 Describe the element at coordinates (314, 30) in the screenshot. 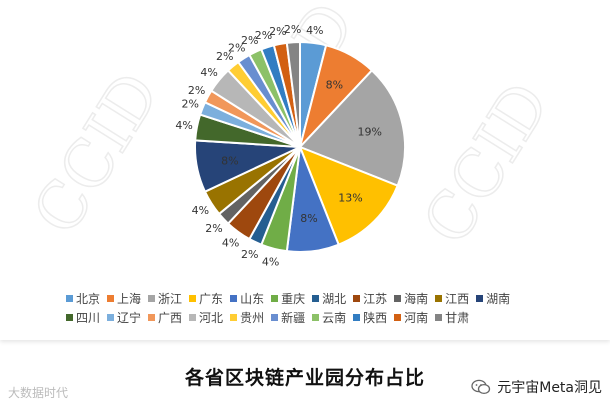

I see `data-label-0: 4%` at that location.